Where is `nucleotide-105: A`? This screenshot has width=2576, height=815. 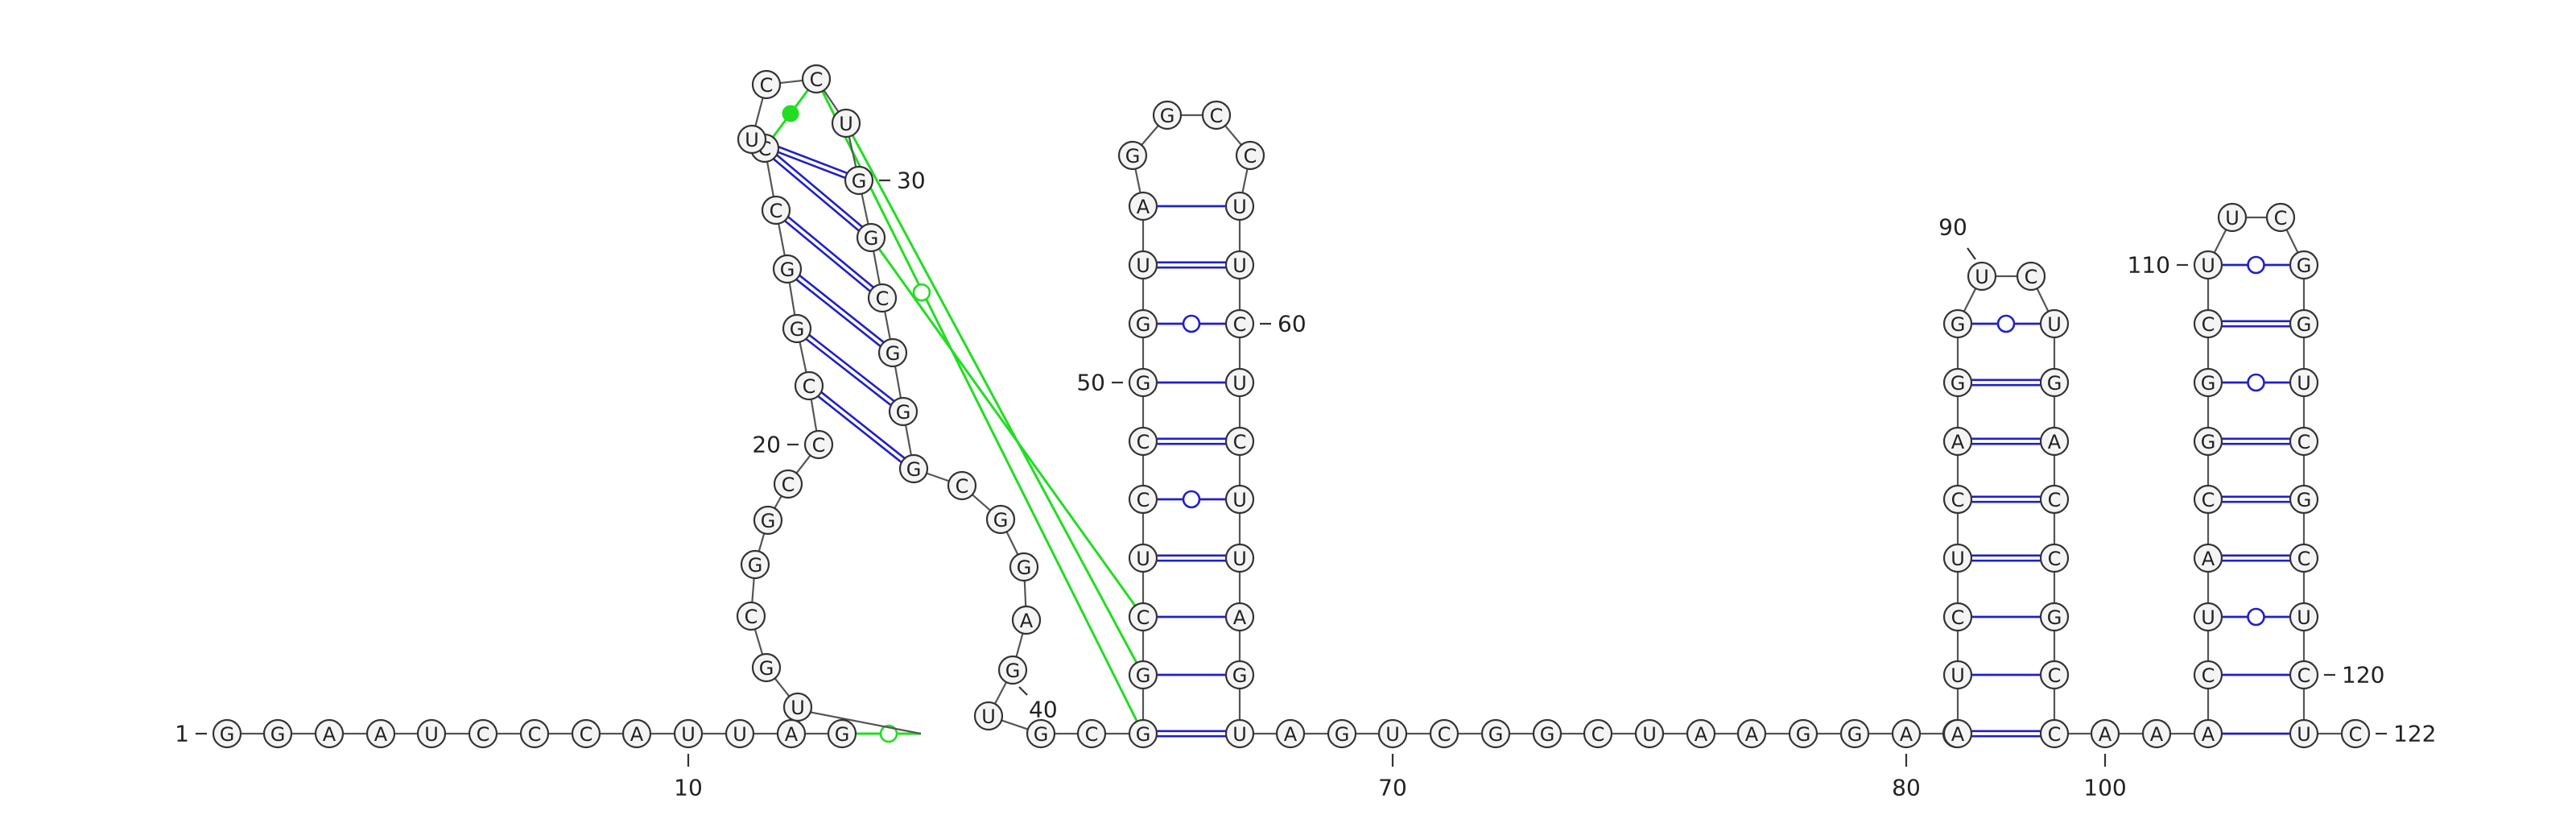
nucleotide-105: A is located at coordinates (2208, 558).